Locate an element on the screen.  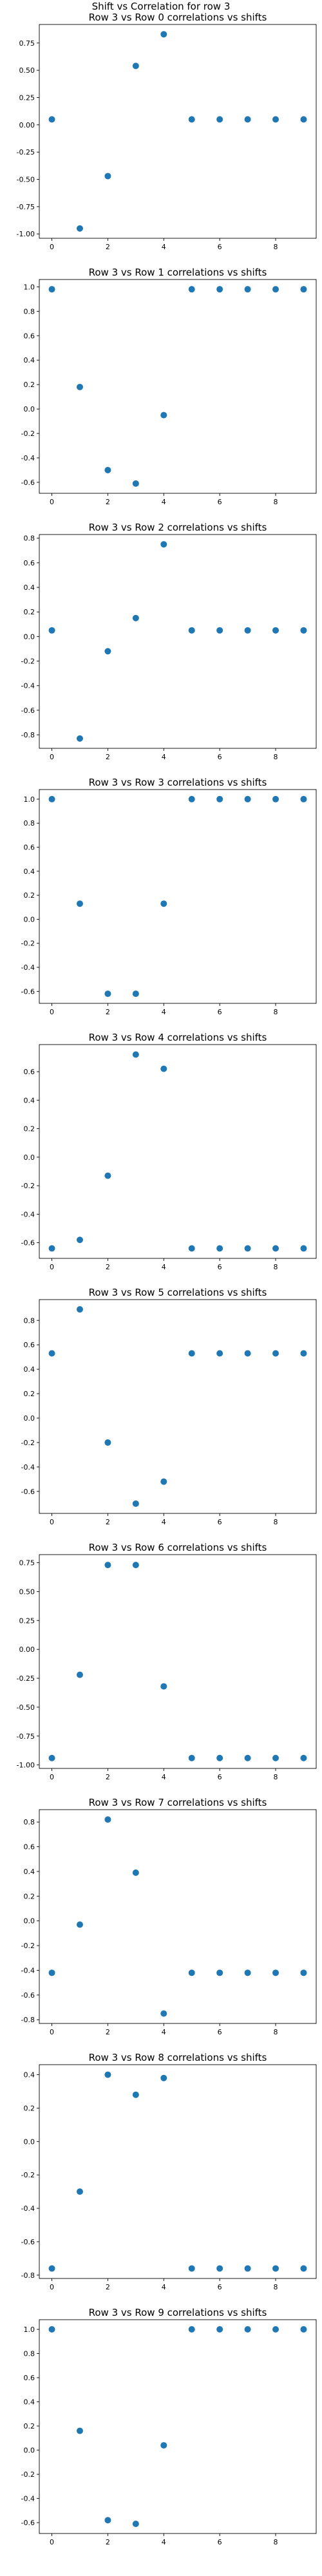
y-tick-label: -0.50 is located at coordinates (26, 180).